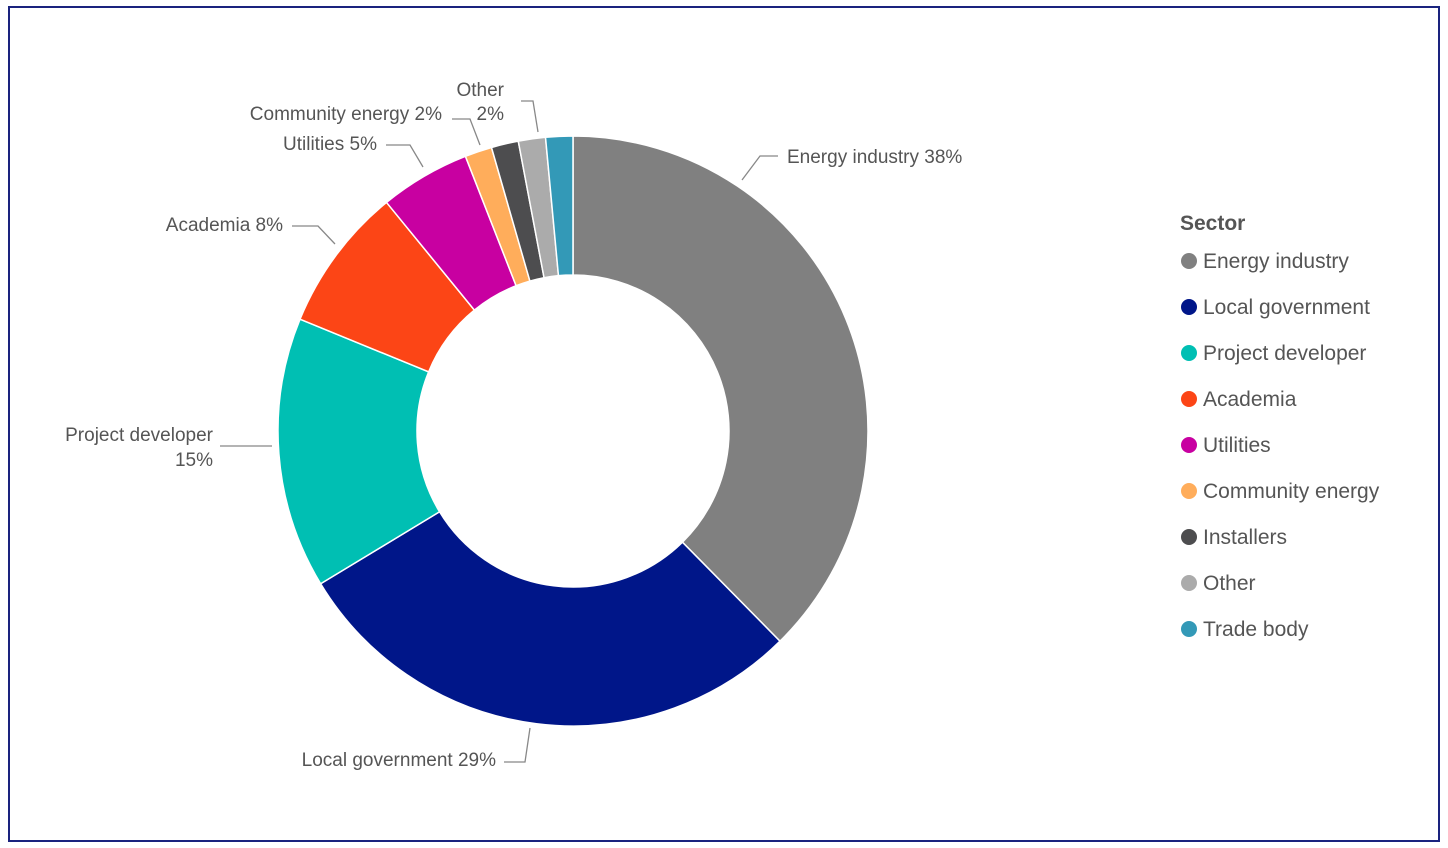 This screenshot has width=1448, height=848. I want to click on legend-title: Sector, so click(1212, 223).